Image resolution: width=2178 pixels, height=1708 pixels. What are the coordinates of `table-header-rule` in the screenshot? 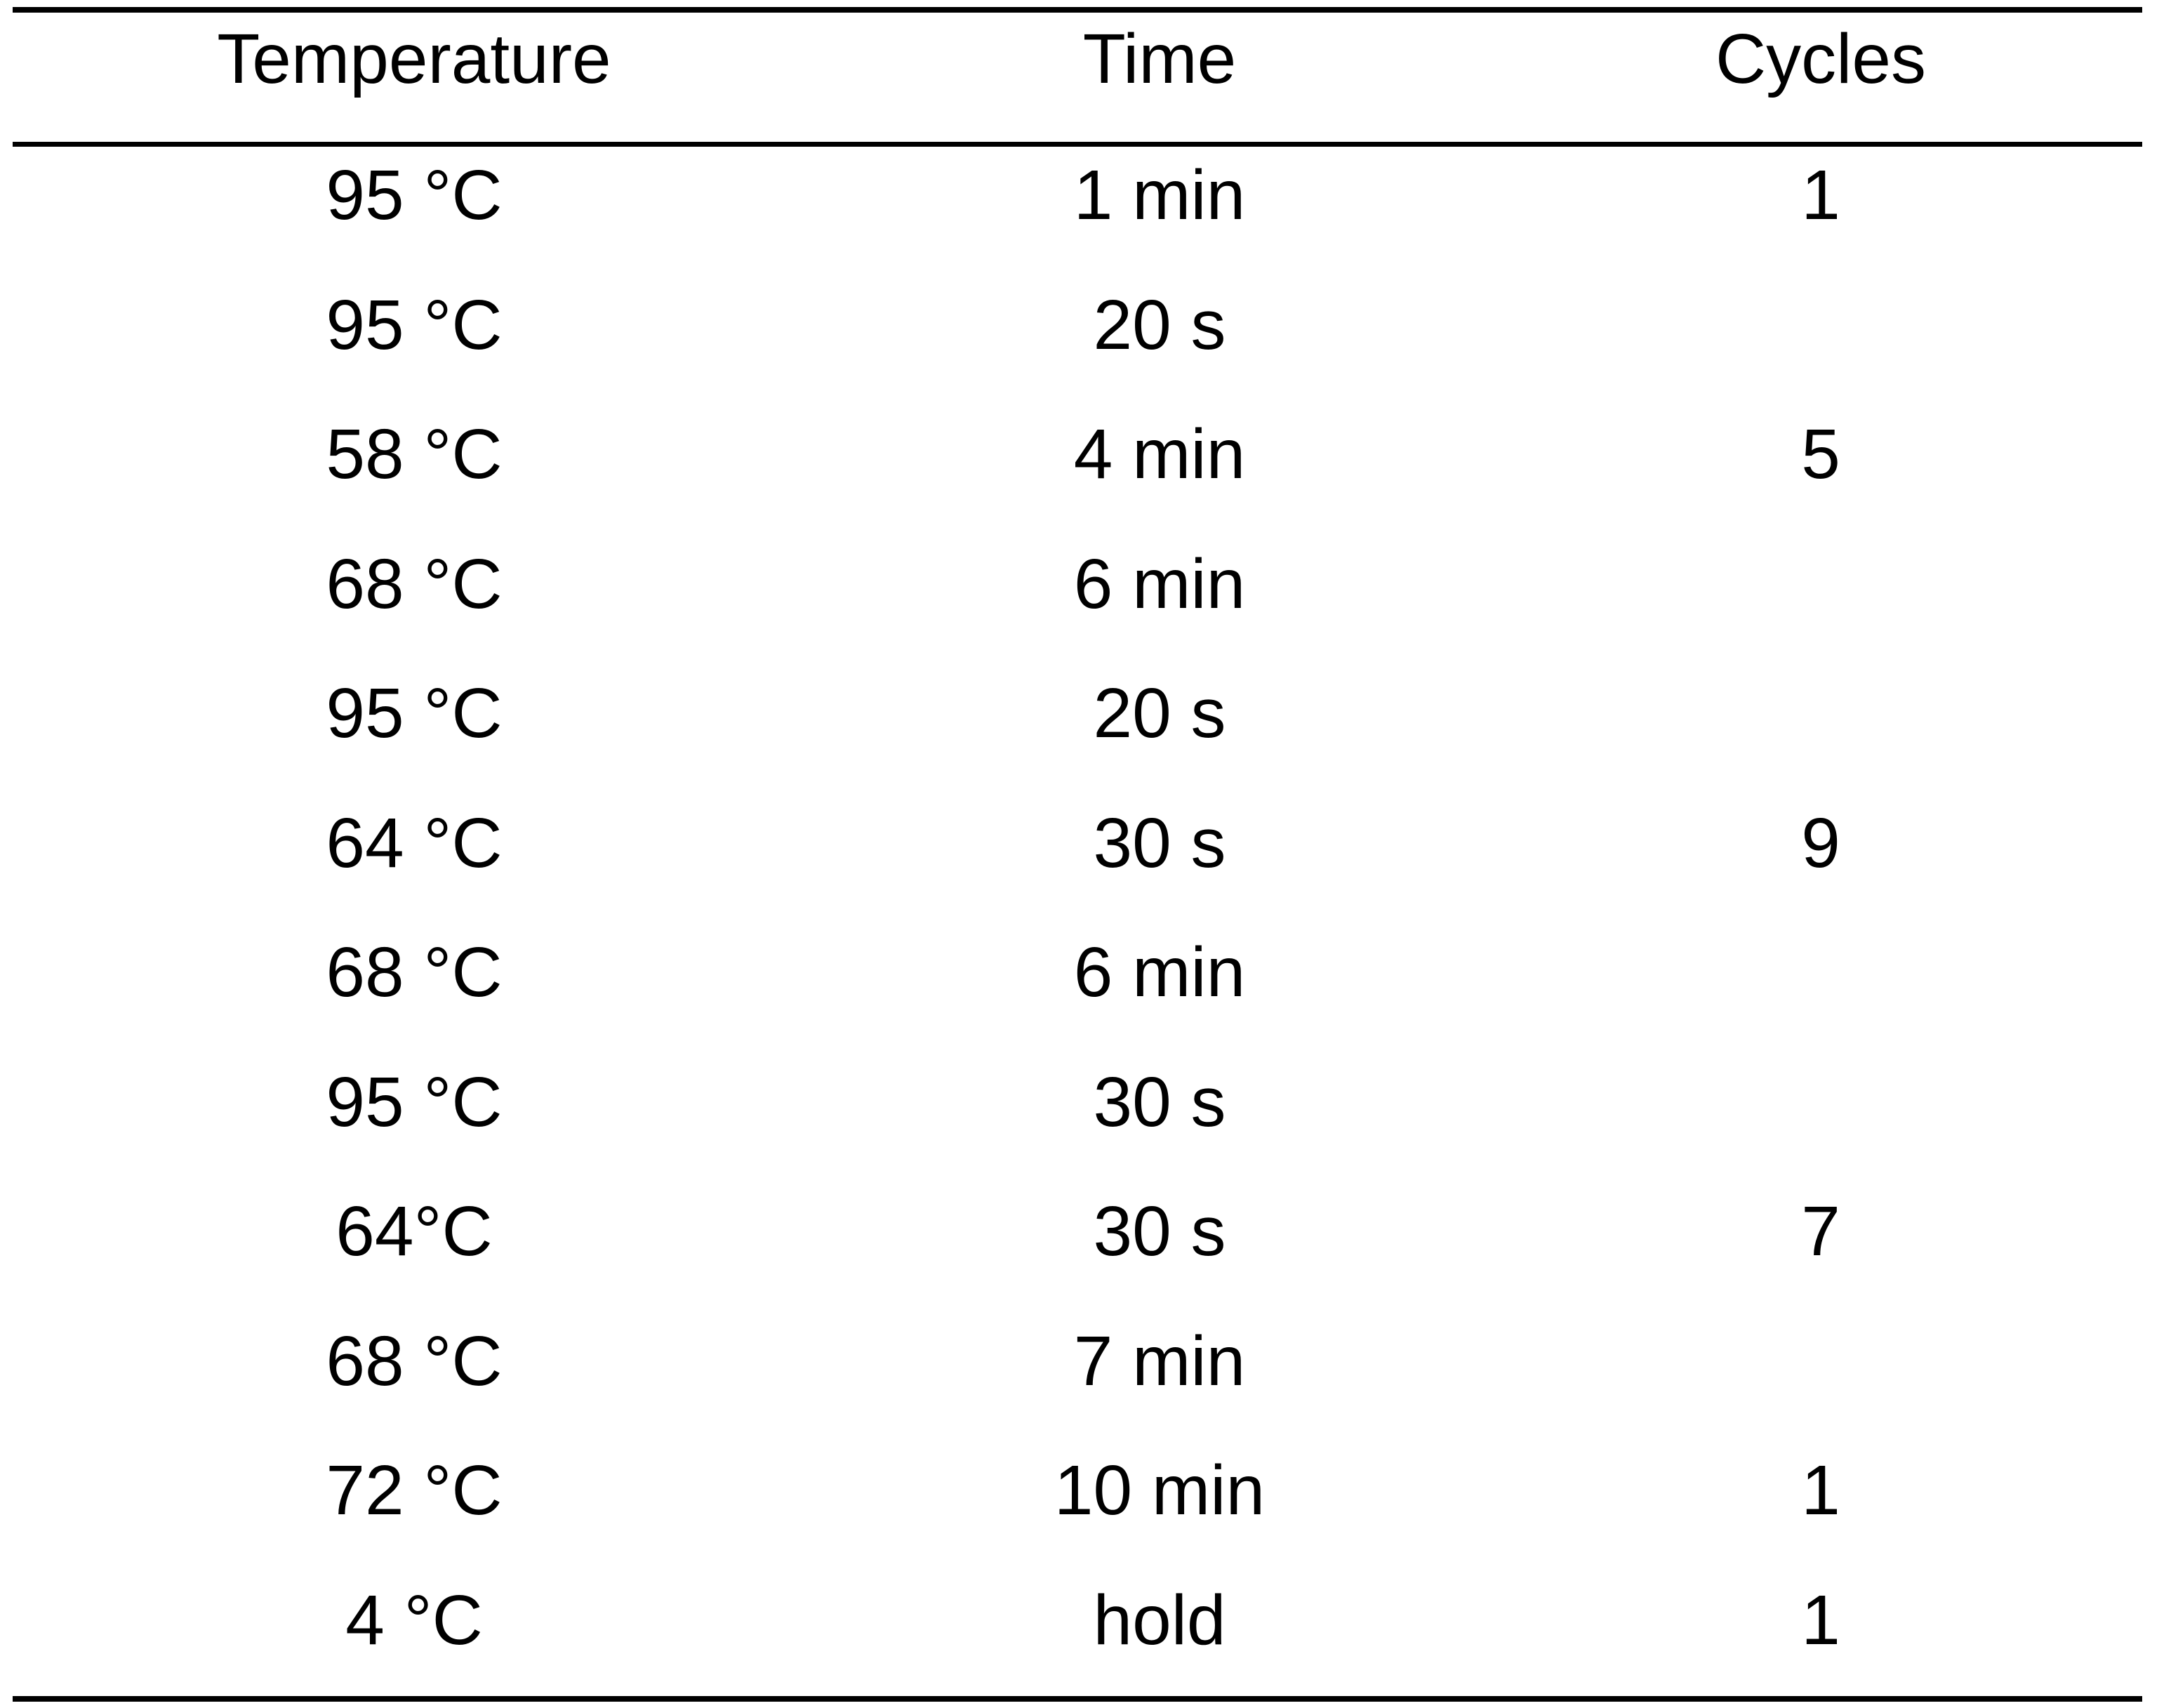 It's located at (1077, 144).